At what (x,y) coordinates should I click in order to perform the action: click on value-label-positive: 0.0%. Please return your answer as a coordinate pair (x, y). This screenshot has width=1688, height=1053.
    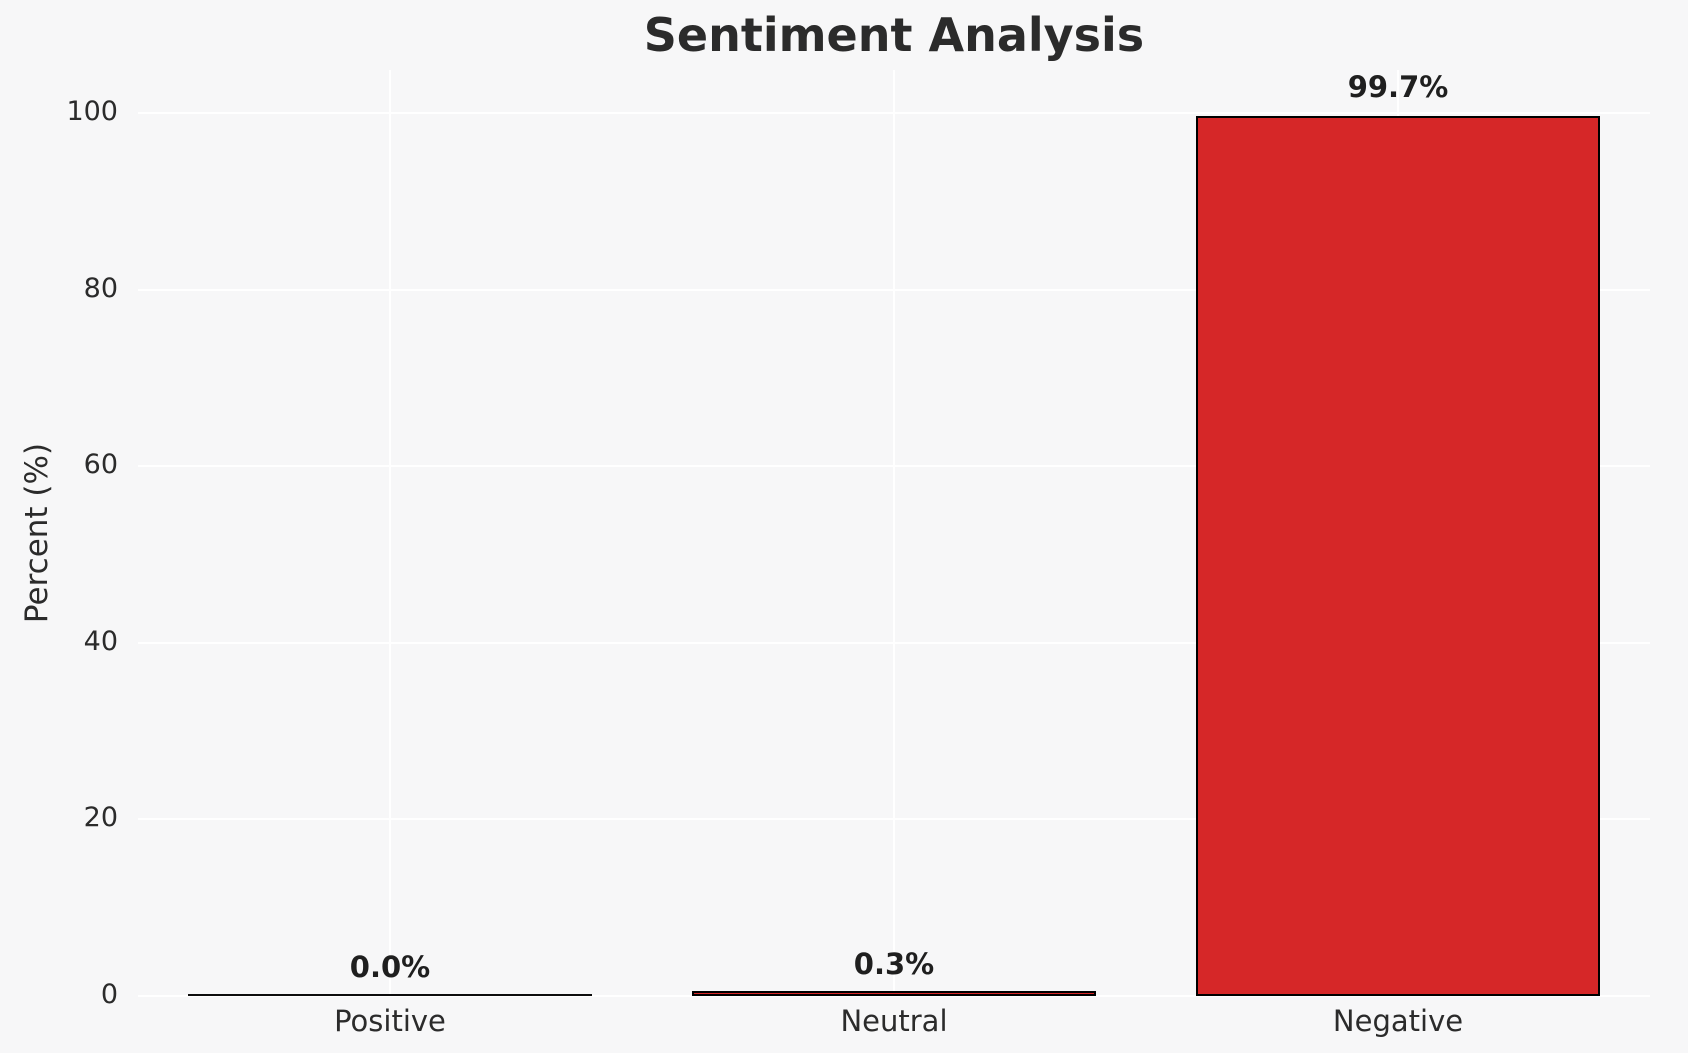
    Looking at the image, I should click on (390, 967).